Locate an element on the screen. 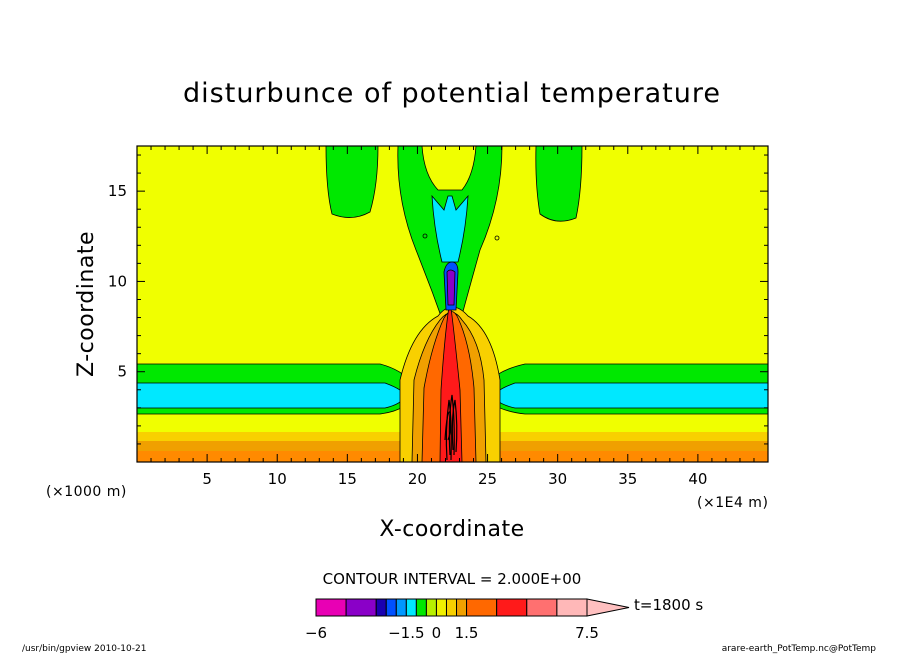  y-tick-label: 10 is located at coordinates (117, 281).